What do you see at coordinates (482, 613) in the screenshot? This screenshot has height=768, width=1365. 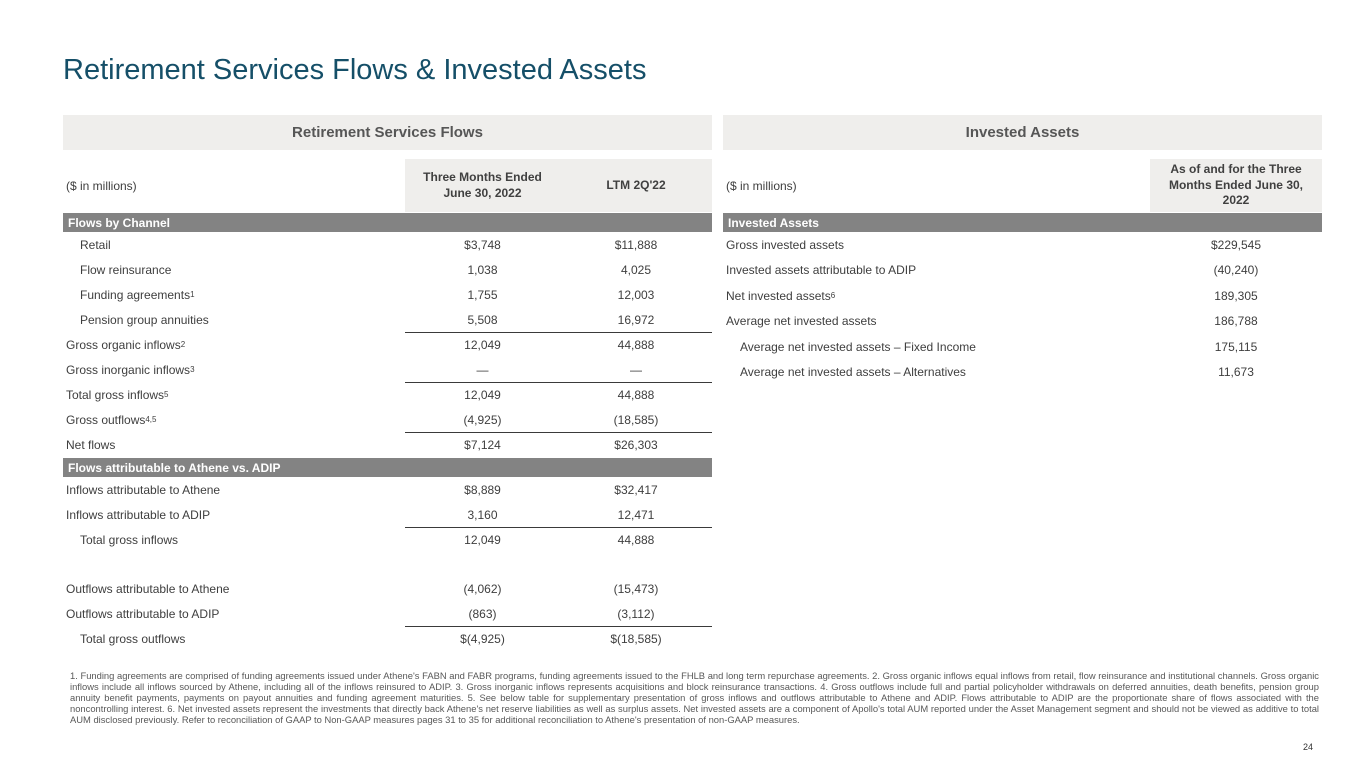 I see `value-cell: (863)` at bounding box center [482, 613].